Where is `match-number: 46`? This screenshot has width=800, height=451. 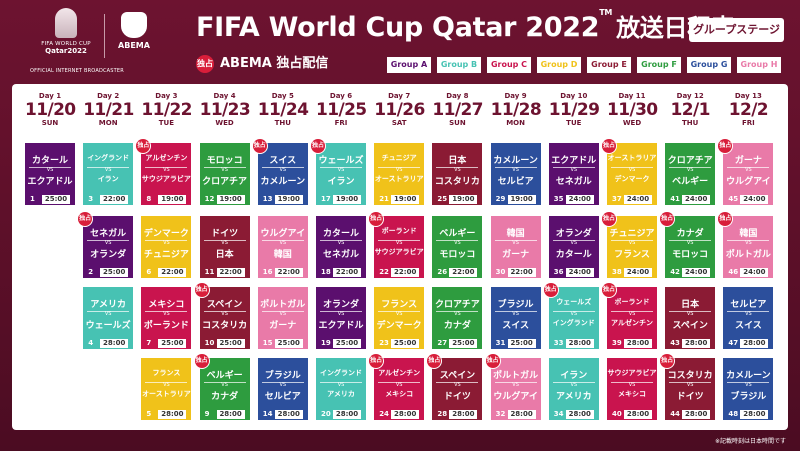
match-number: 46 is located at coordinates (733, 272).